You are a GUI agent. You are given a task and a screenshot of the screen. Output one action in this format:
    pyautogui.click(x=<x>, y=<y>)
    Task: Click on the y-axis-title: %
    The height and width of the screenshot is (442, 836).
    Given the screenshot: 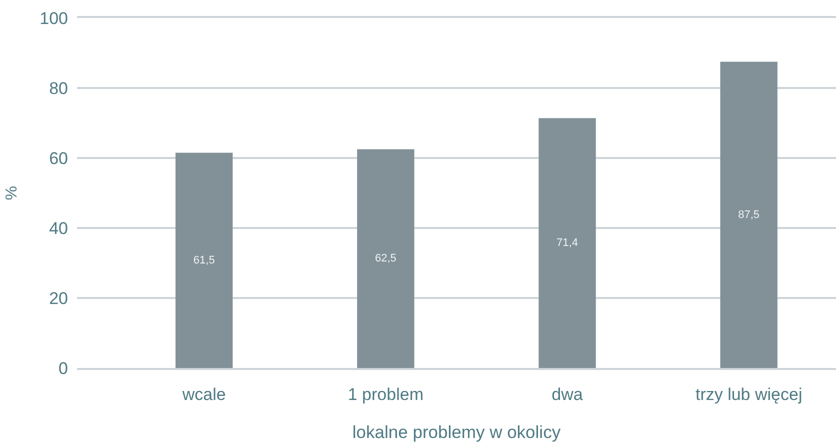 What is the action you would take?
    pyautogui.click(x=12, y=193)
    